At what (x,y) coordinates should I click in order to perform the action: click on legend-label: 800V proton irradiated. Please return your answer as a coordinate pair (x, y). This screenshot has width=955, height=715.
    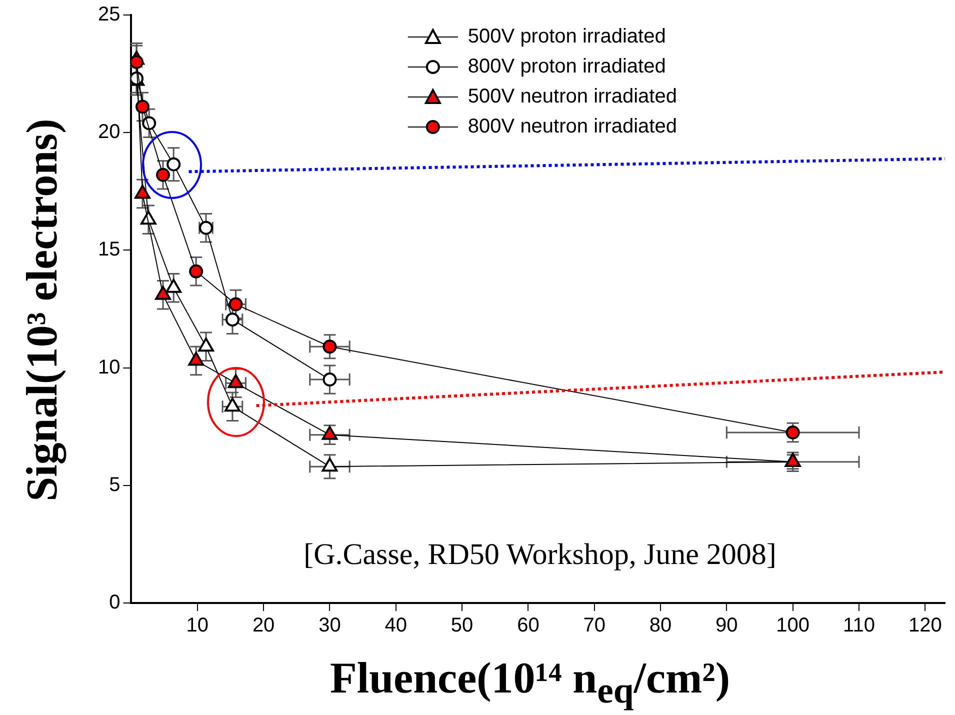
    Looking at the image, I should click on (567, 67).